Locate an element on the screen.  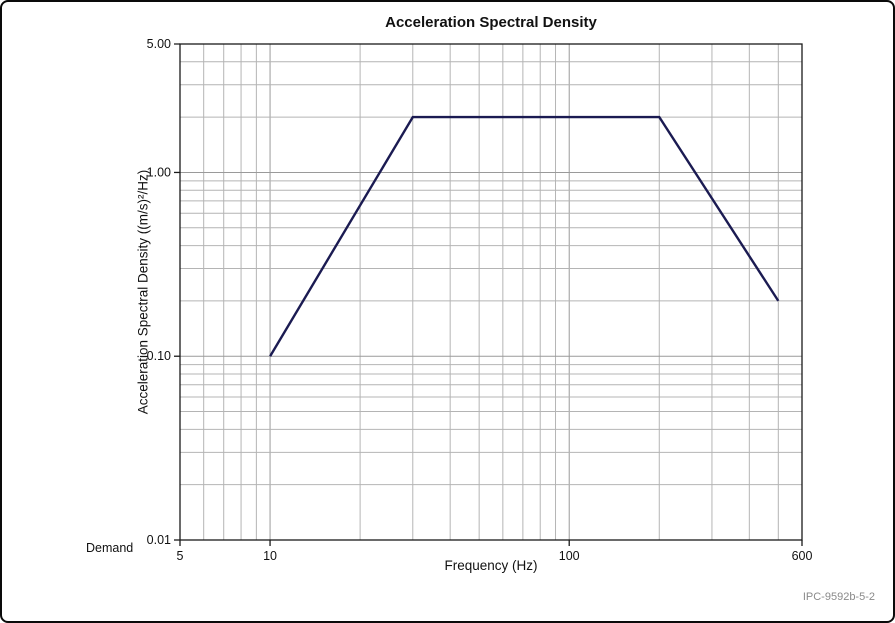
y-tick-label: 5.00 is located at coordinates (159, 44).